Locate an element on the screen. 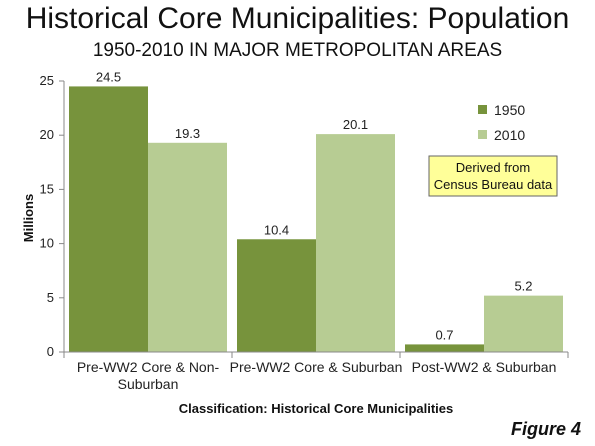 This screenshot has height=446, width=595. data-label-1950-1: 10.4 is located at coordinates (276, 229).